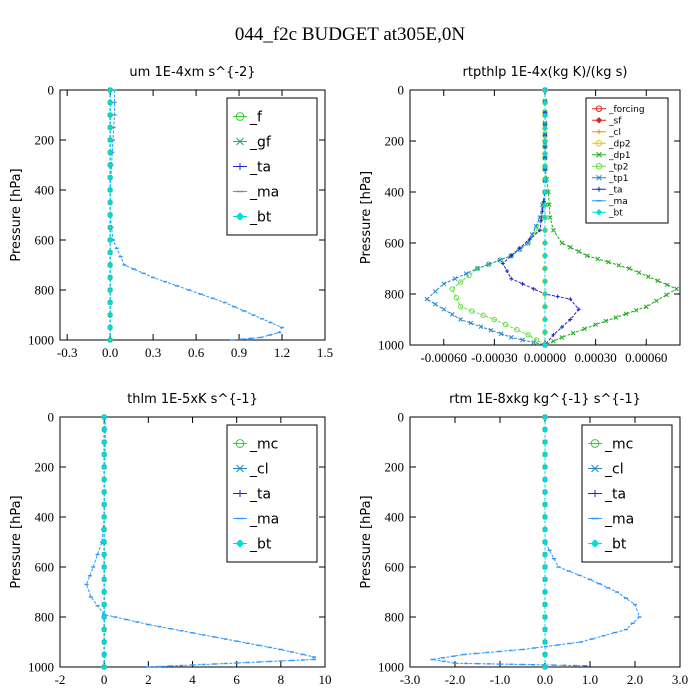  I want to click on y-tick-label: 600, so click(45, 240).